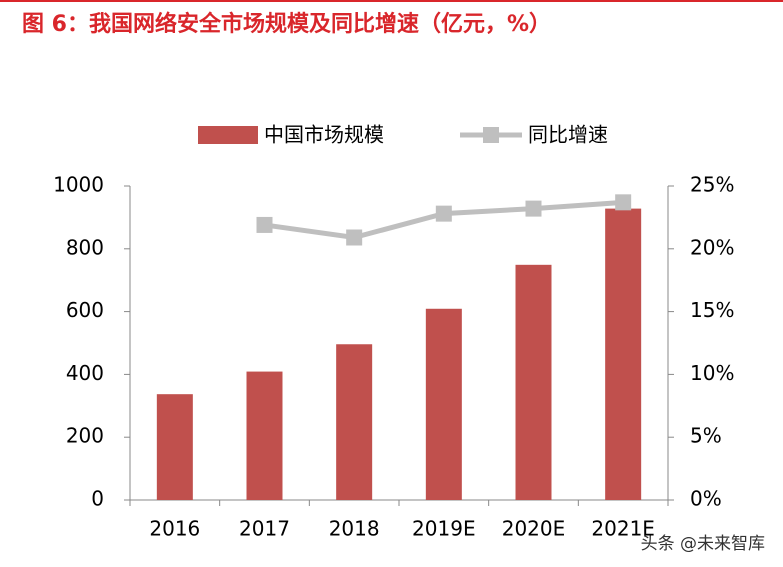  I want to click on y2-tick-label: 20%, so click(712, 247).